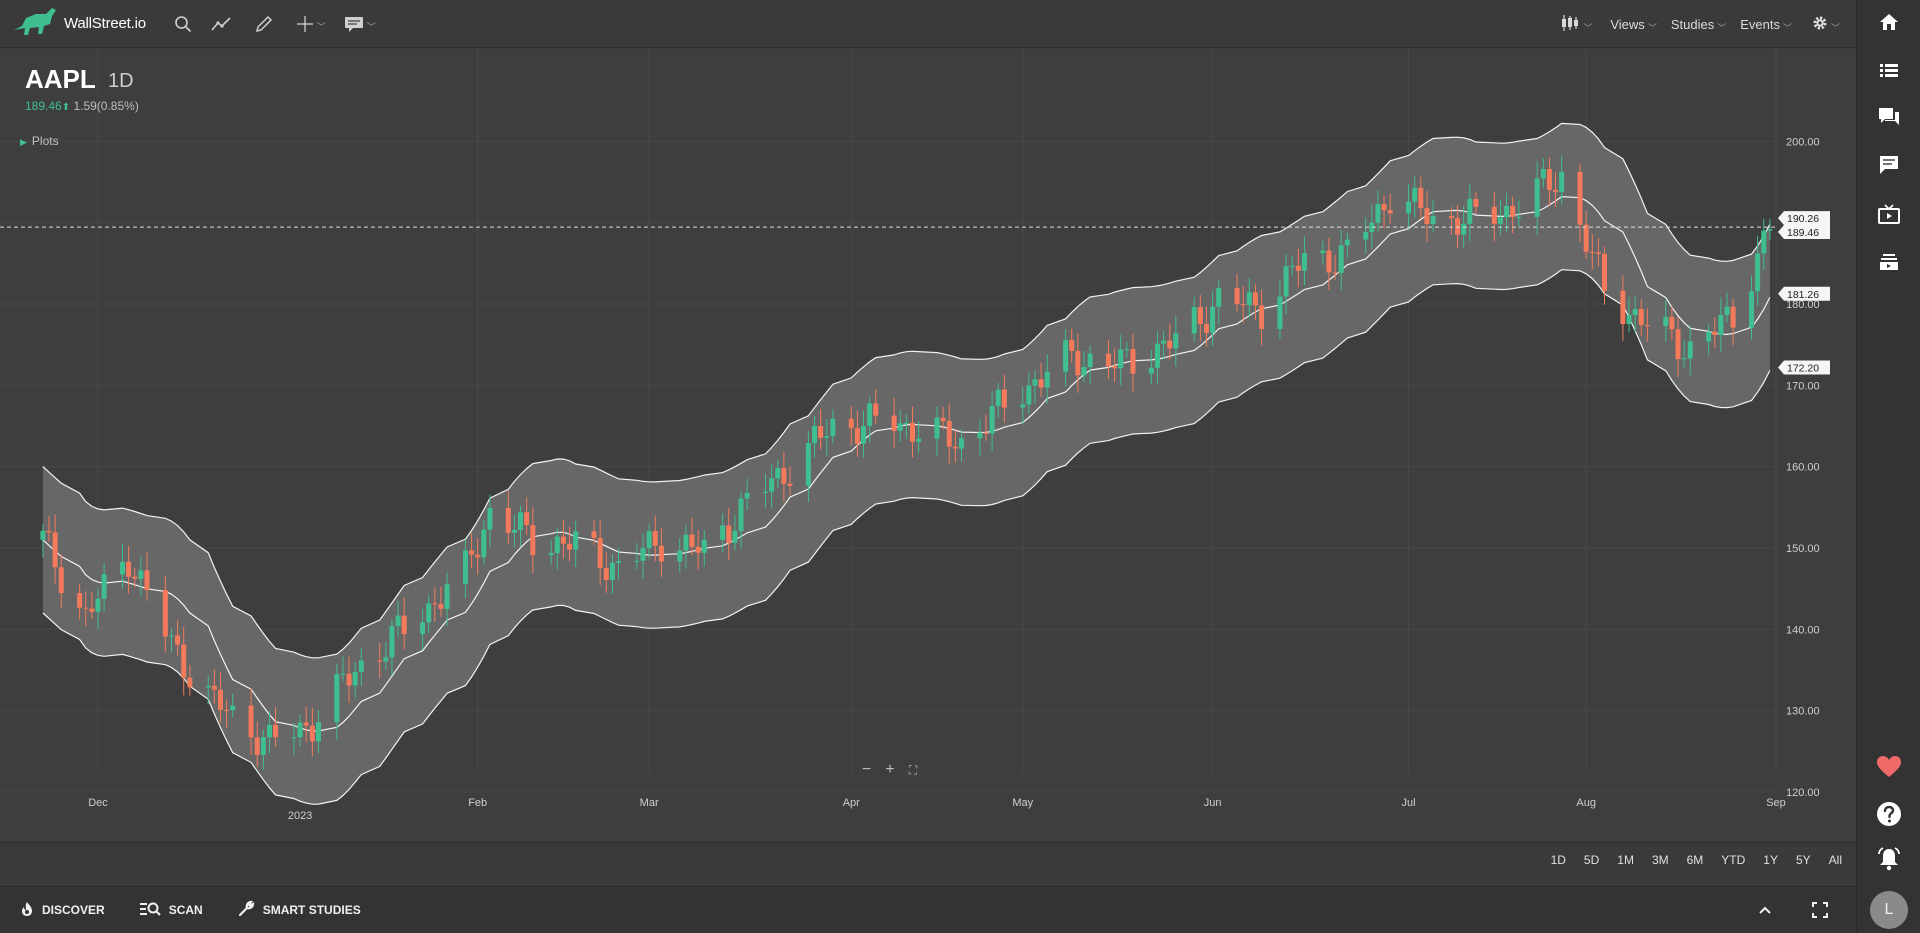  I want to click on sidebar-layers, so click(1888, 264).